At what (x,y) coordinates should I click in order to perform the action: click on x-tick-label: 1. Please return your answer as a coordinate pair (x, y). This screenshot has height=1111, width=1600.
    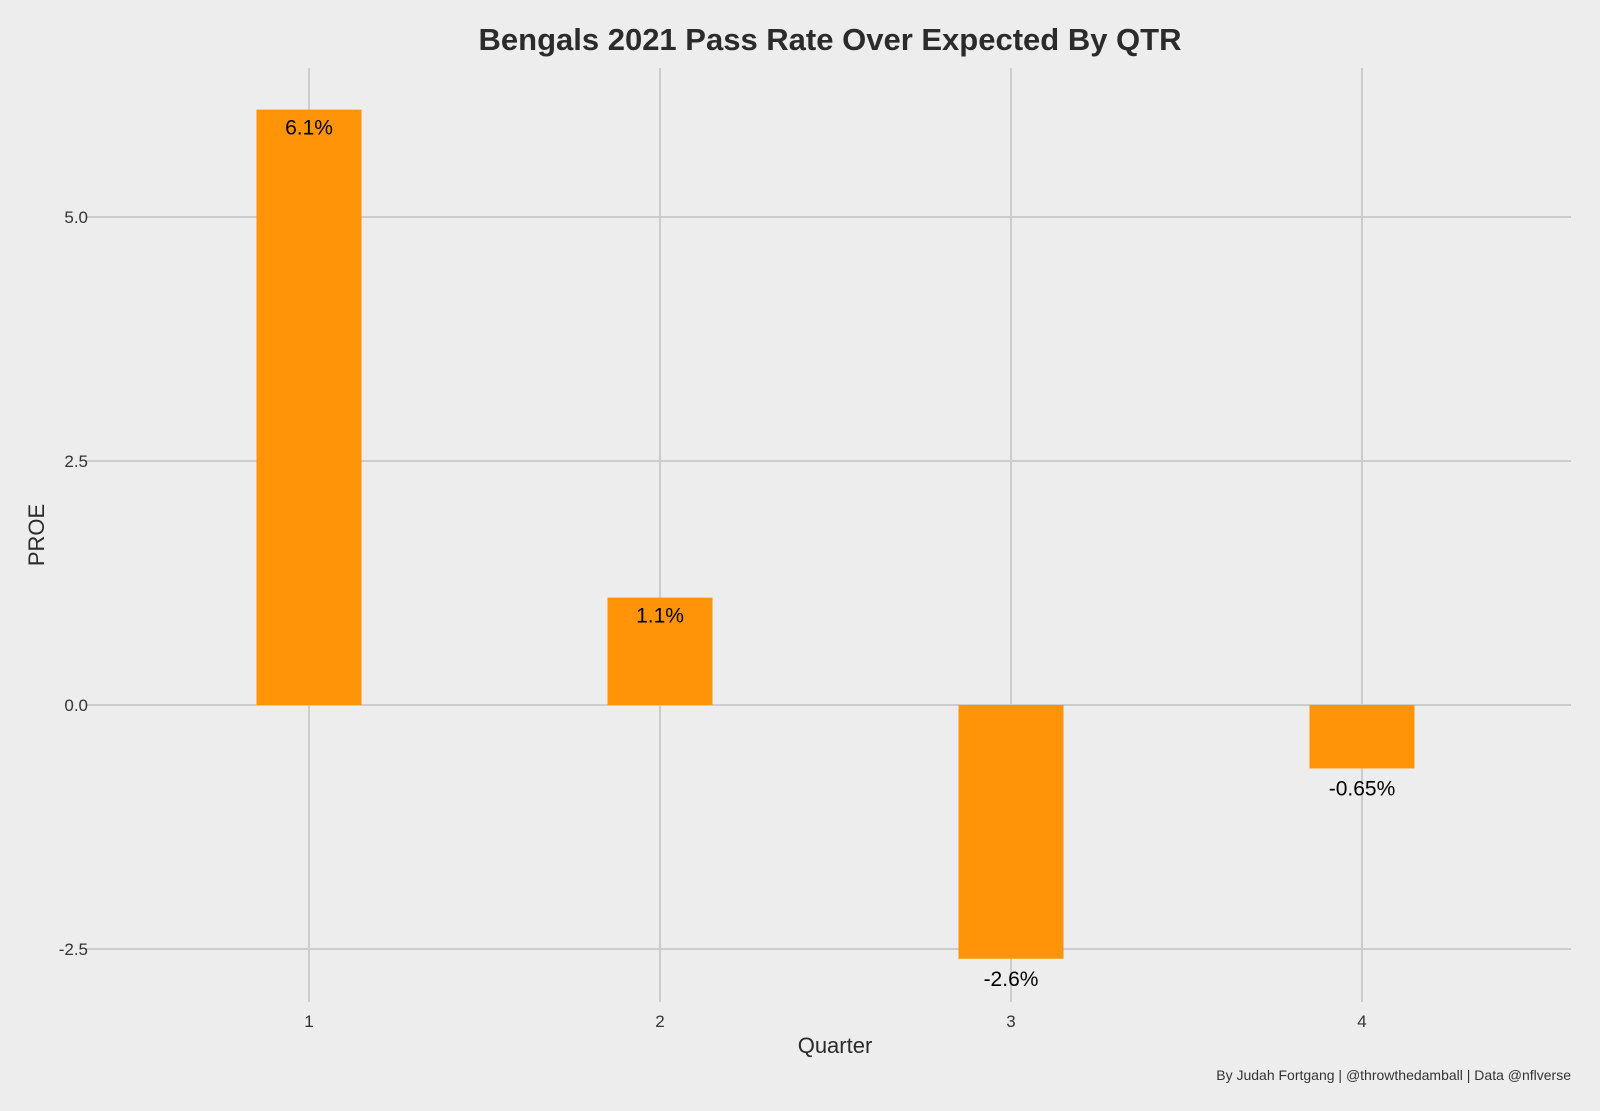
    Looking at the image, I should click on (308, 1021).